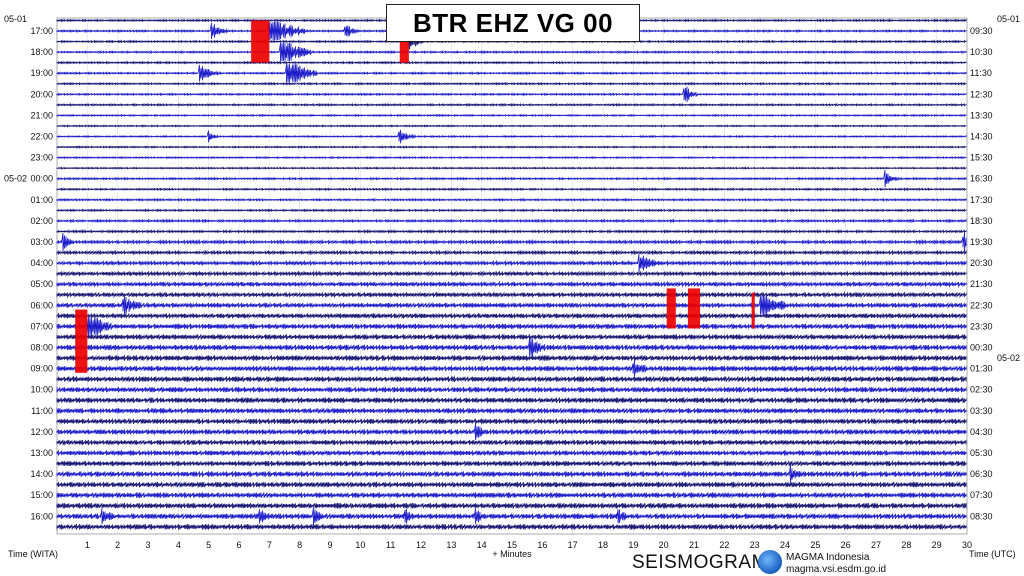 Image resolution: width=1024 pixels, height=576 pixels. Describe the element at coordinates (41, 369) in the screenshot. I see `left-hour-label: 09:00` at that location.